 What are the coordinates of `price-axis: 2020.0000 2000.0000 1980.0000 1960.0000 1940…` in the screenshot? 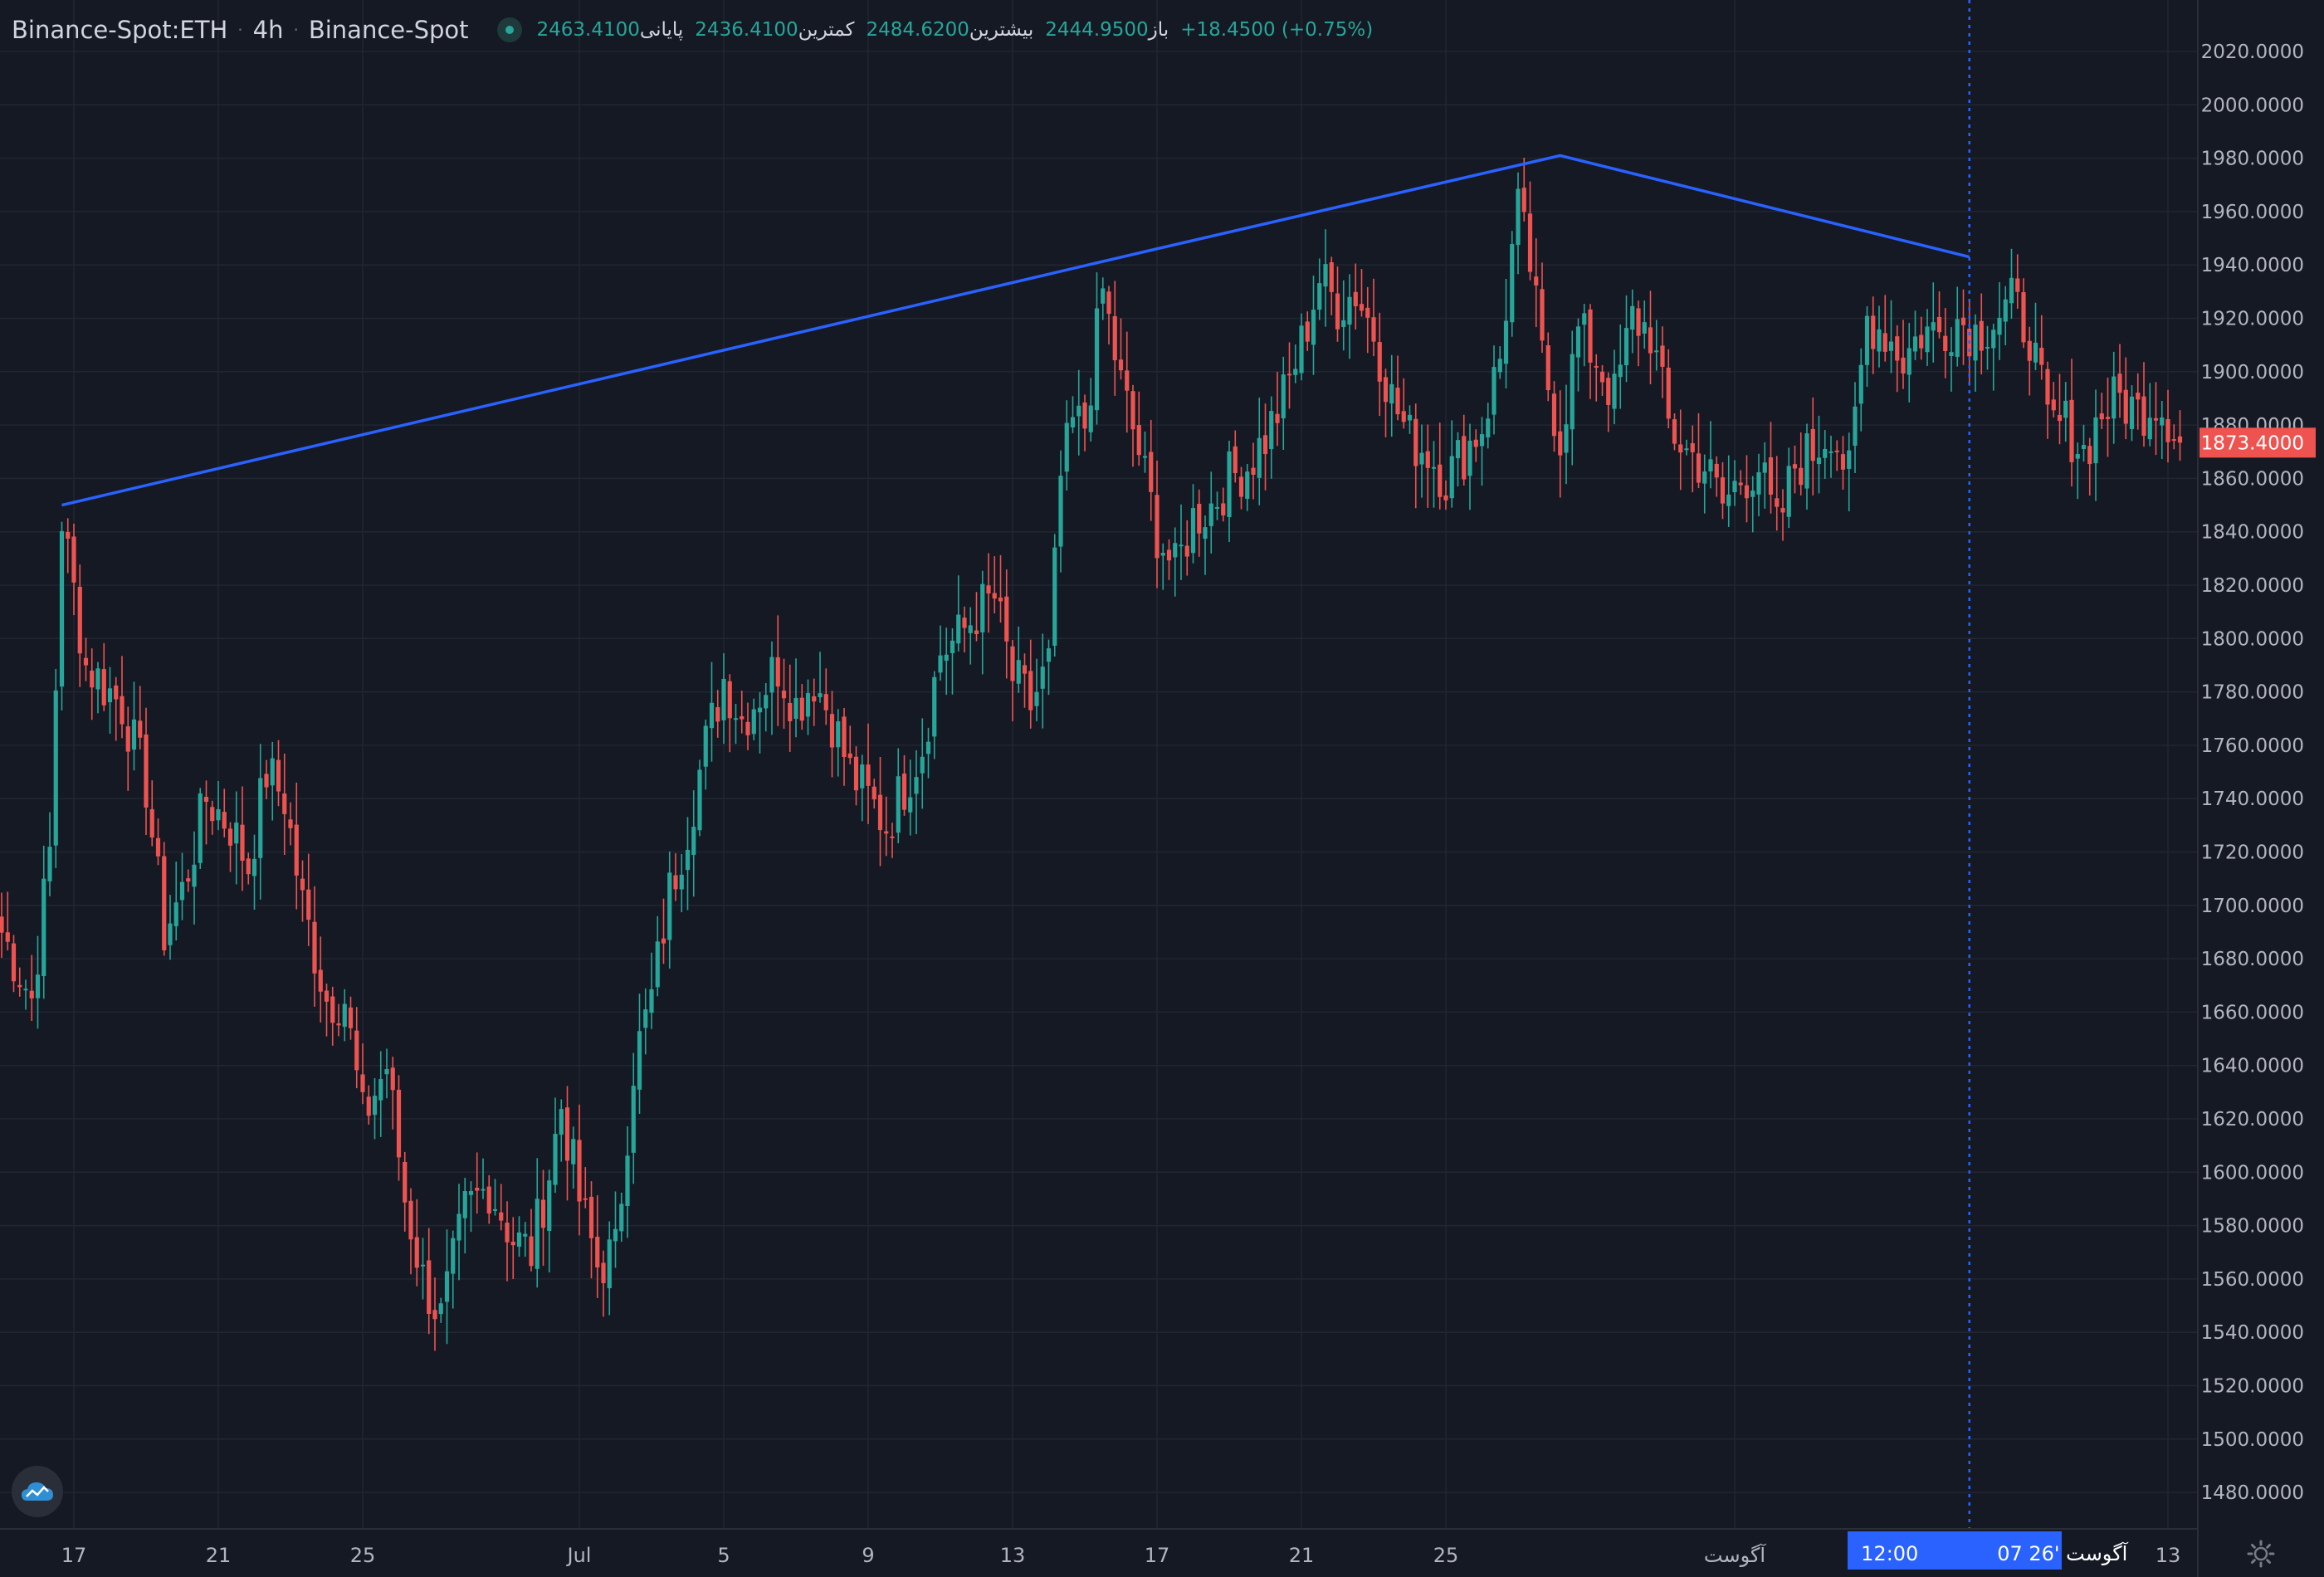 It's located at (2256, 788).